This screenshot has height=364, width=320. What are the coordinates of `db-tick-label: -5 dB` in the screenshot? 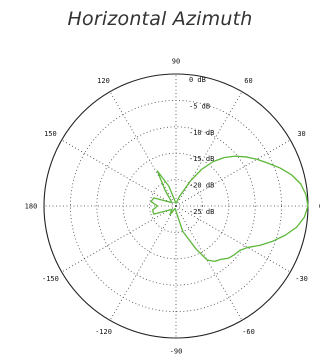 It's located at (199, 106).